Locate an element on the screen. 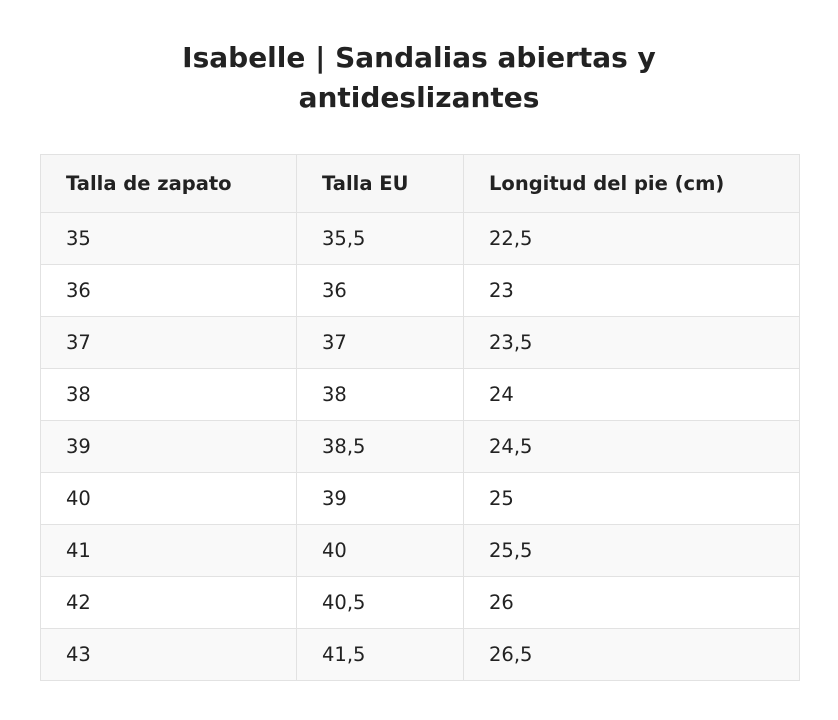 The height and width of the screenshot is (720, 838). cell-eu-size: 40 is located at coordinates (380, 550).